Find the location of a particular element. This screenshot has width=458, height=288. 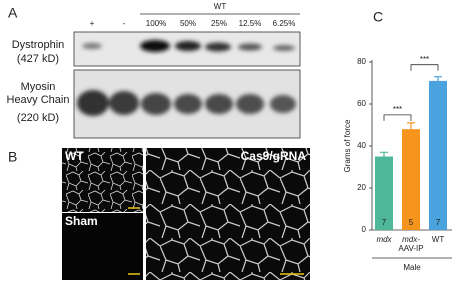

y-axis-label: Grams of force is located at coordinates (347, 145).